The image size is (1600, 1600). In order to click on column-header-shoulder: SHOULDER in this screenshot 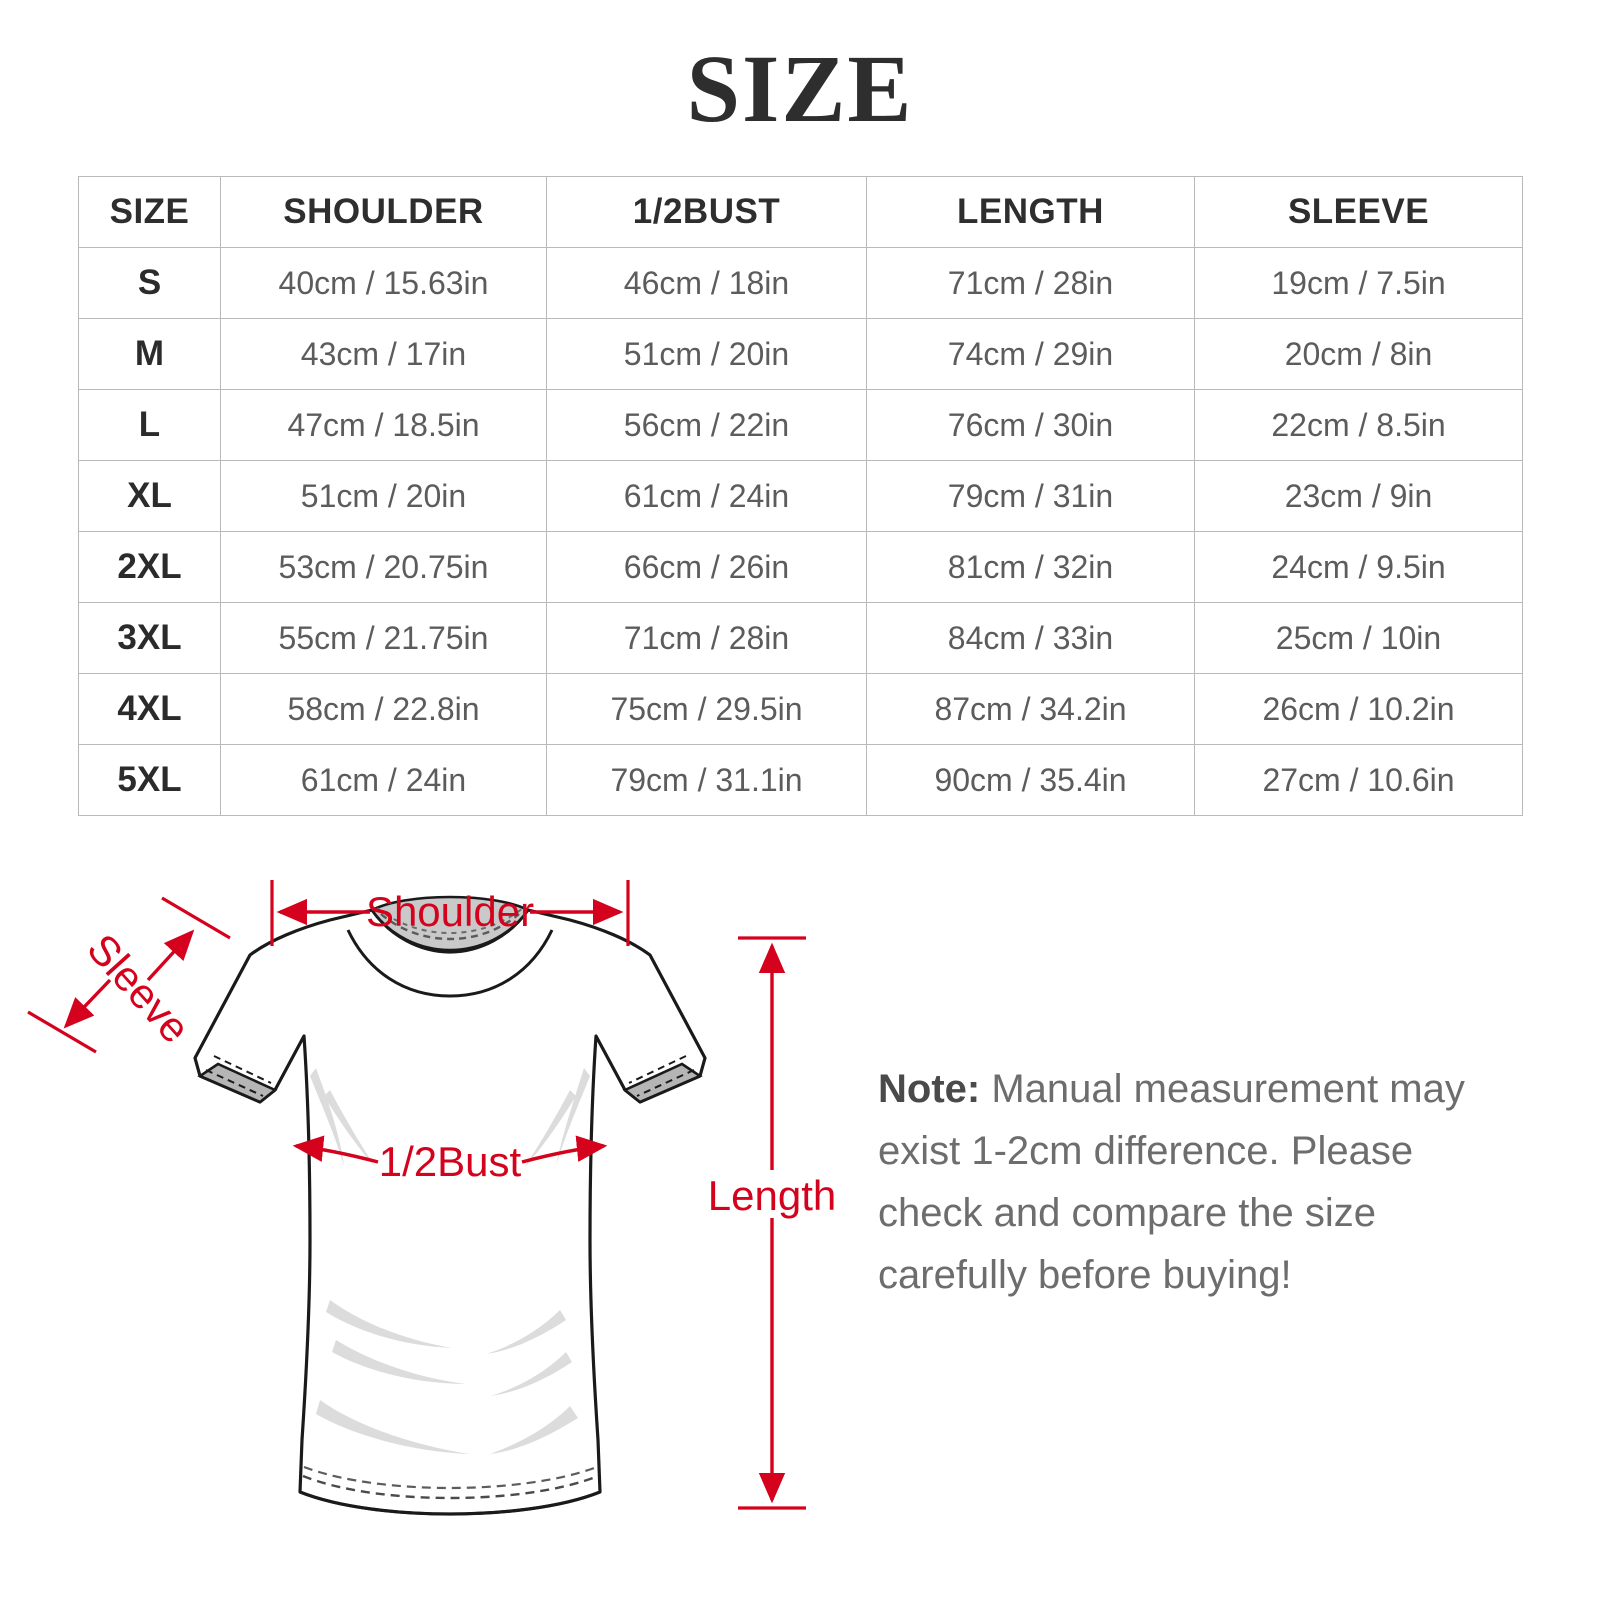, I will do `click(383, 212)`.